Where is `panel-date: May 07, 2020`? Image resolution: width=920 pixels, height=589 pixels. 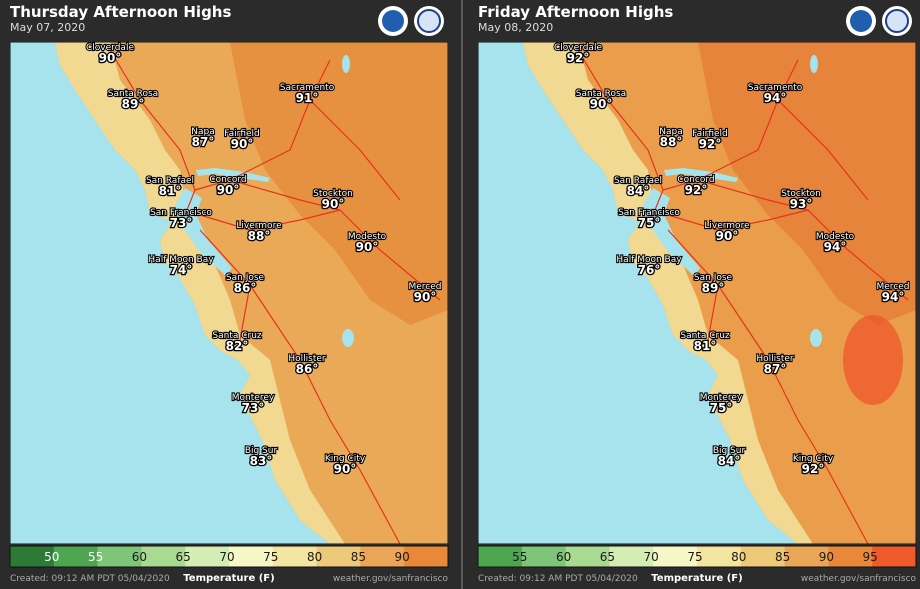
panel-date: May 07, 2020 is located at coordinates (47, 27).